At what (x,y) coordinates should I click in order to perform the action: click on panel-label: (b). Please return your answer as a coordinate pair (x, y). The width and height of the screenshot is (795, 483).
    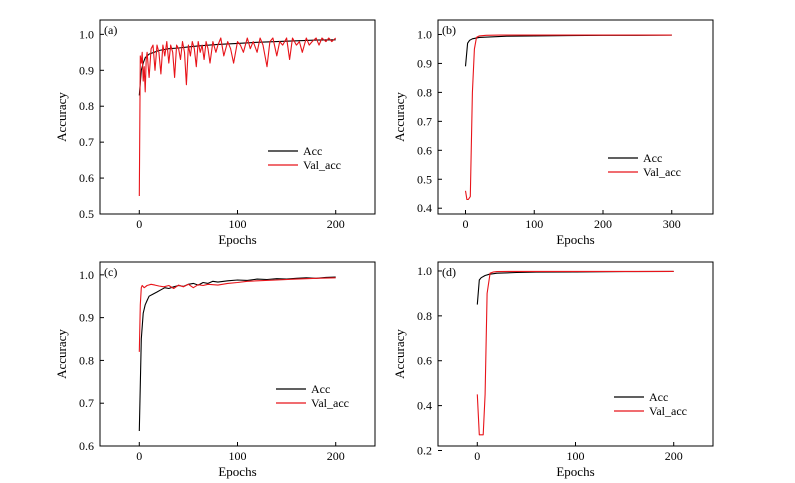
    Looking at the image, I should click on (449, 30).